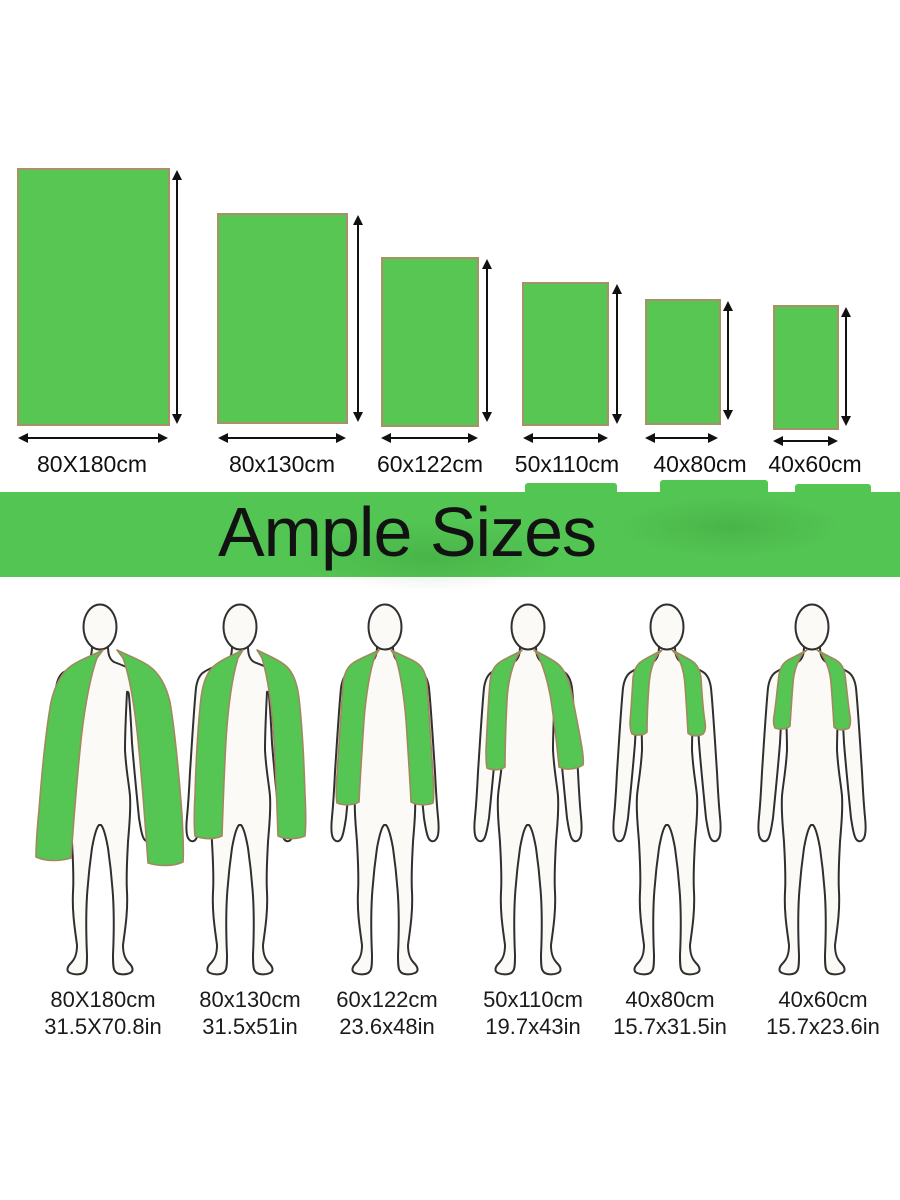 This screenshot has width=900, height=1200. What do you see at coordinates (667, 790) in the screenshot?
I see `figure-40x80` at bounding box center [667, 790].